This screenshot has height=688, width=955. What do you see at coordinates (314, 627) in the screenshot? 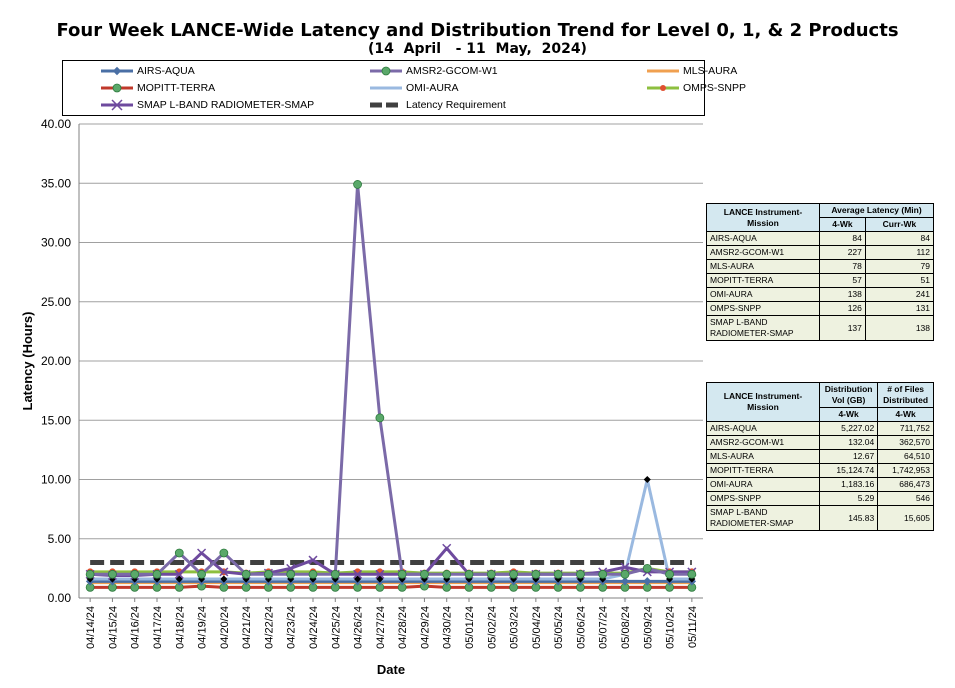
I see `x-tick-label: 04/24/24` at bounding box center [314, 627].